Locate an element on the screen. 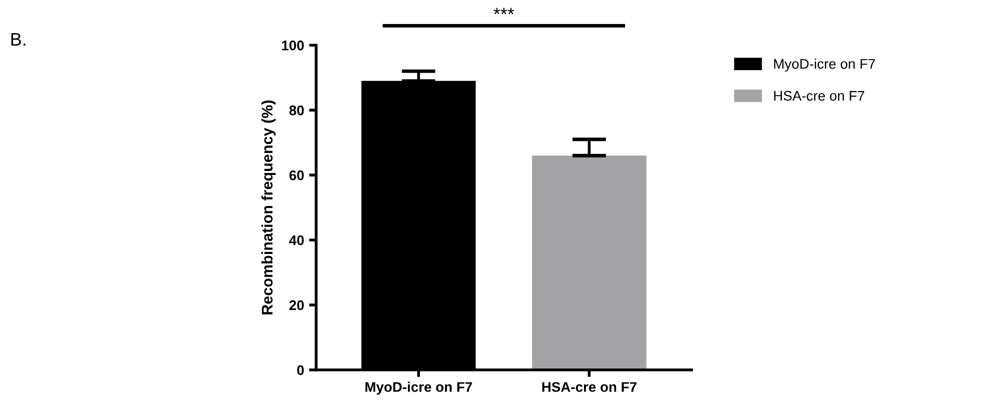 This screenshot has height=411, width=988. text: B. is located at coordinates (18, 39).